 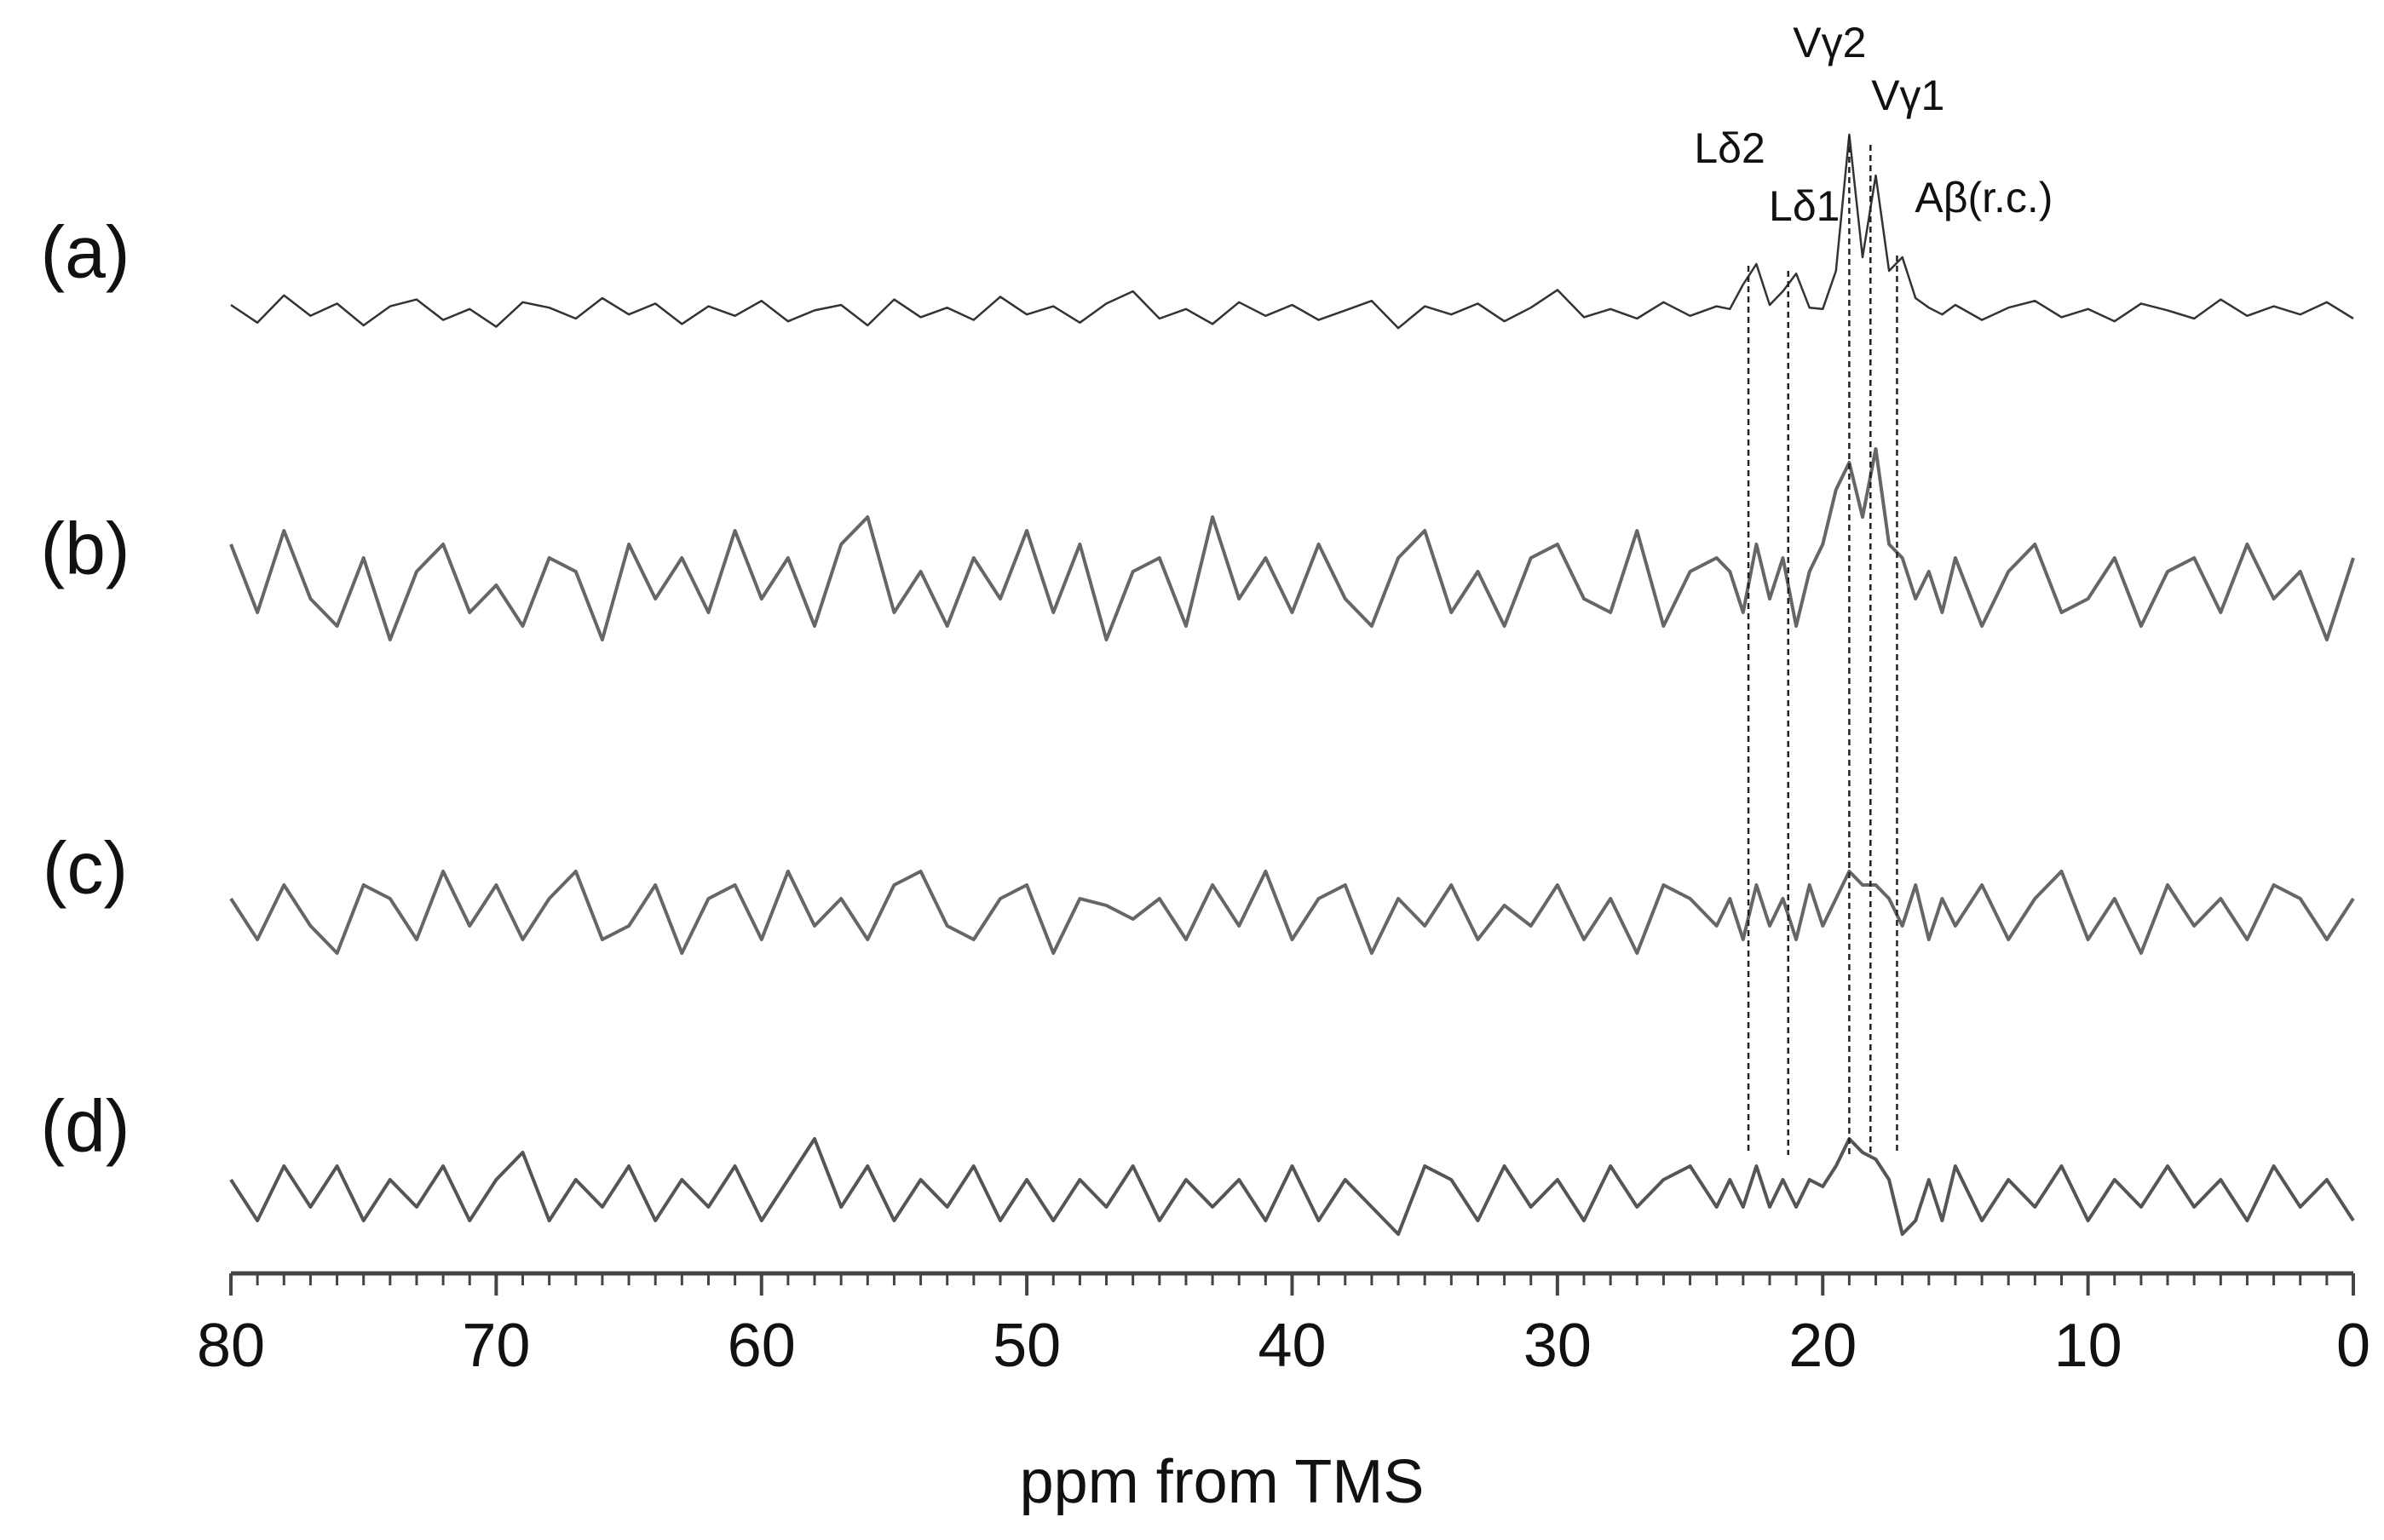 What do you see at coordinates (1829, 42) in the screenshot?
I see `peak-label: Vγ2` at bounding box center [1829, 42].